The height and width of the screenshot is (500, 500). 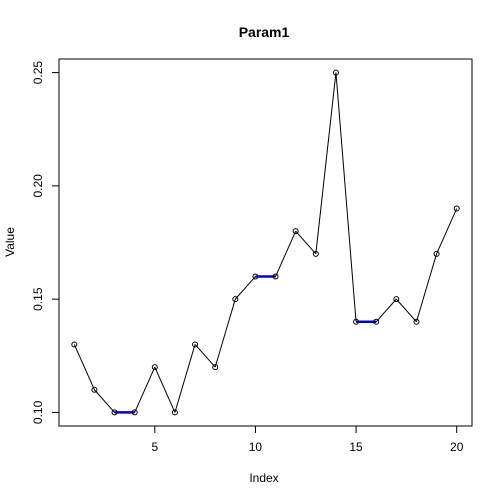 I want to click on y-tick-label: 0.25, so click(x=38, y=73).